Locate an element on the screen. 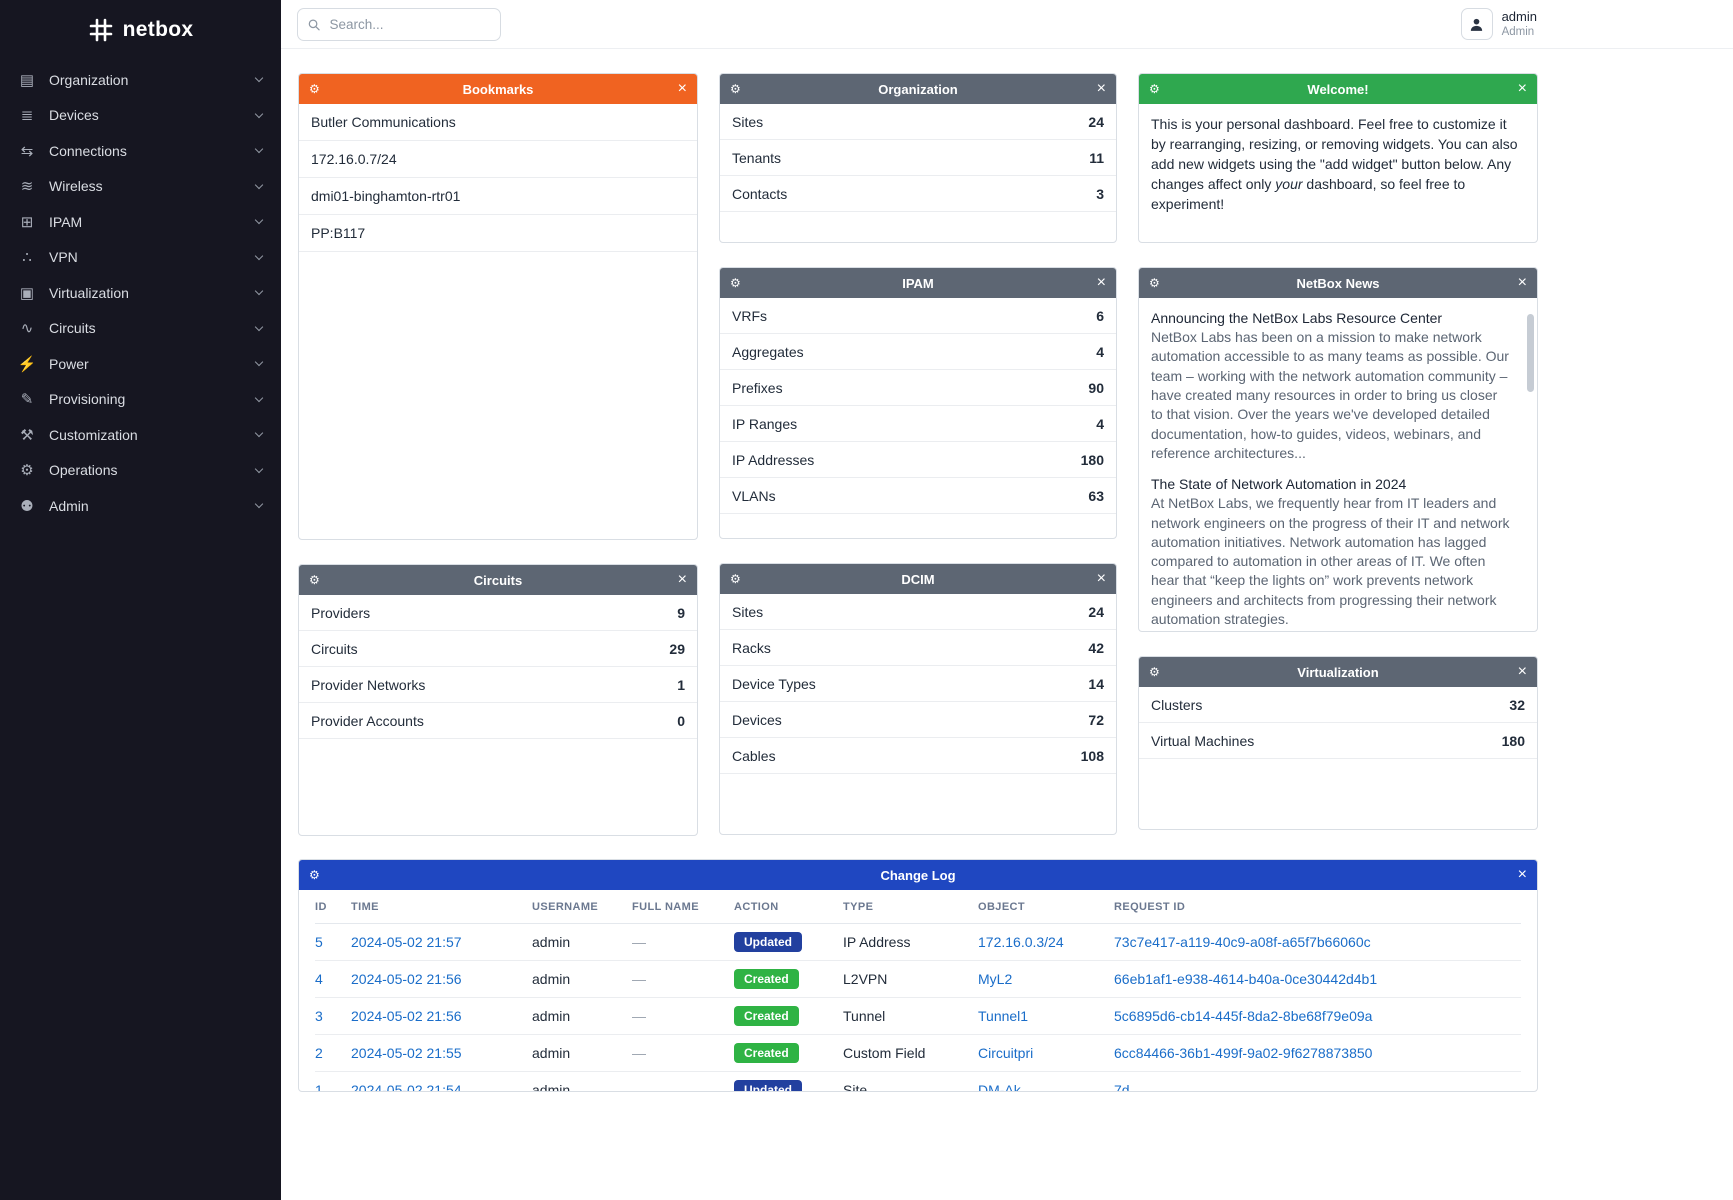  sidebar-item-provisioning: ✎ Provisioning is located at coordinates (140, 400).